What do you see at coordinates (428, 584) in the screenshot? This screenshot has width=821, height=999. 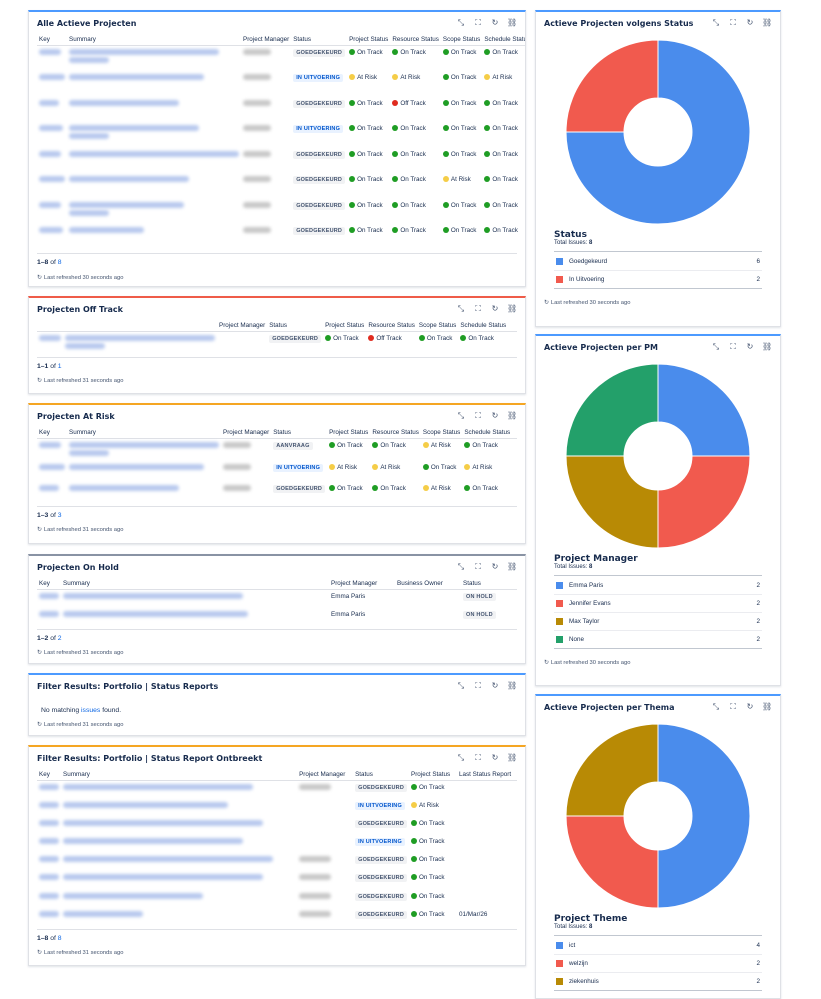 I see `column-header: Business Owner` at bounding box center [428, 584].